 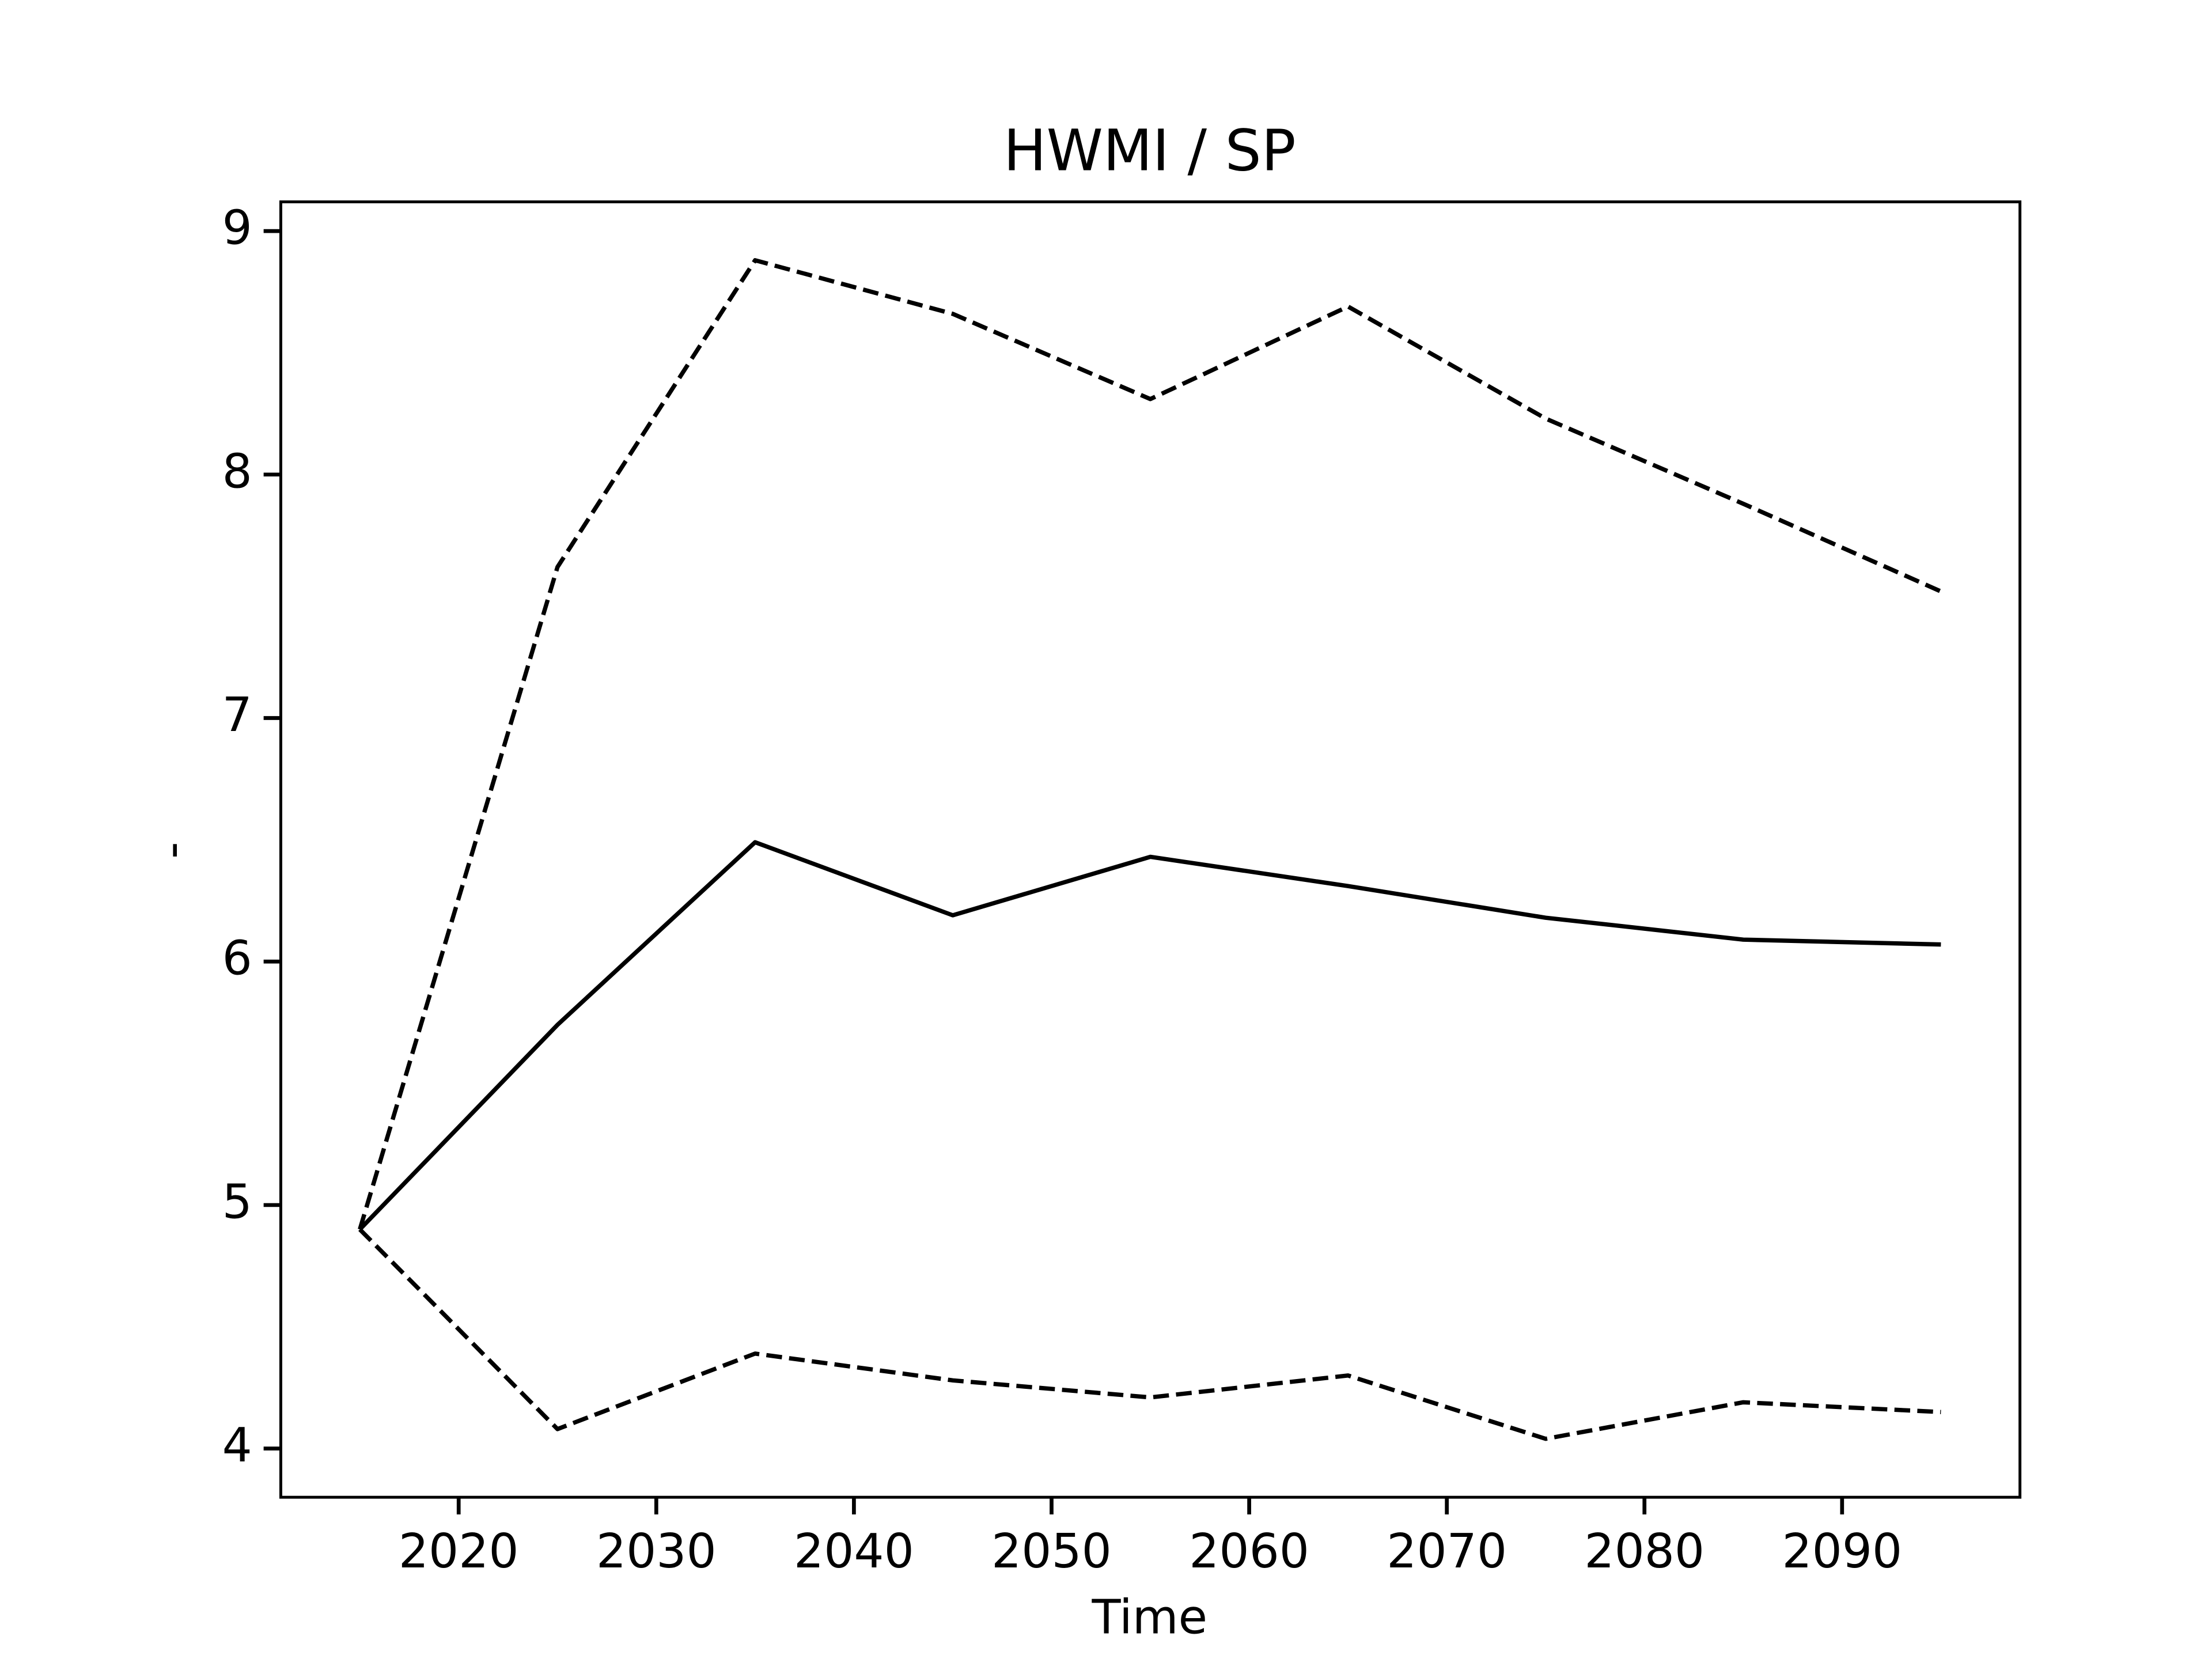 What do you see at coordinates (237, 471) in the screenshot?
I see `y-tick-label: 8` at bounding box center [237, 471].